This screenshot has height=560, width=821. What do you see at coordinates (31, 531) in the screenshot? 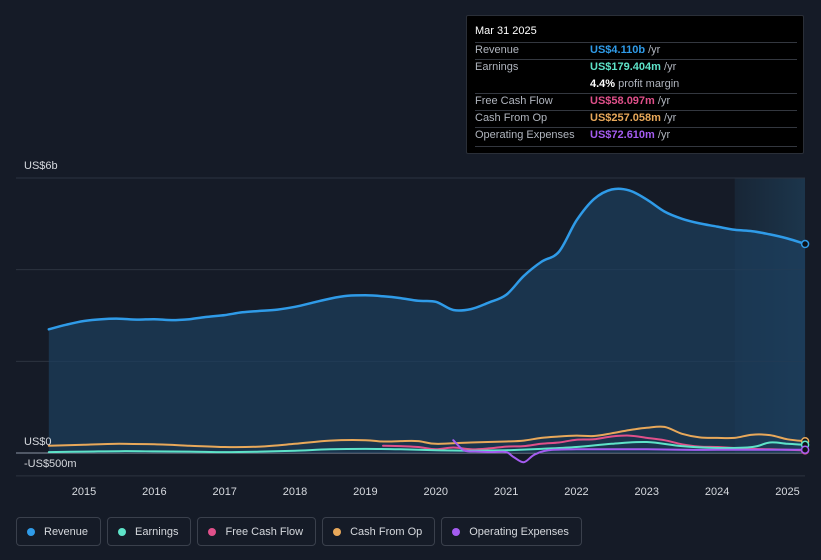
I see `revenue-dot-icon` at bounding box center [31, 531].